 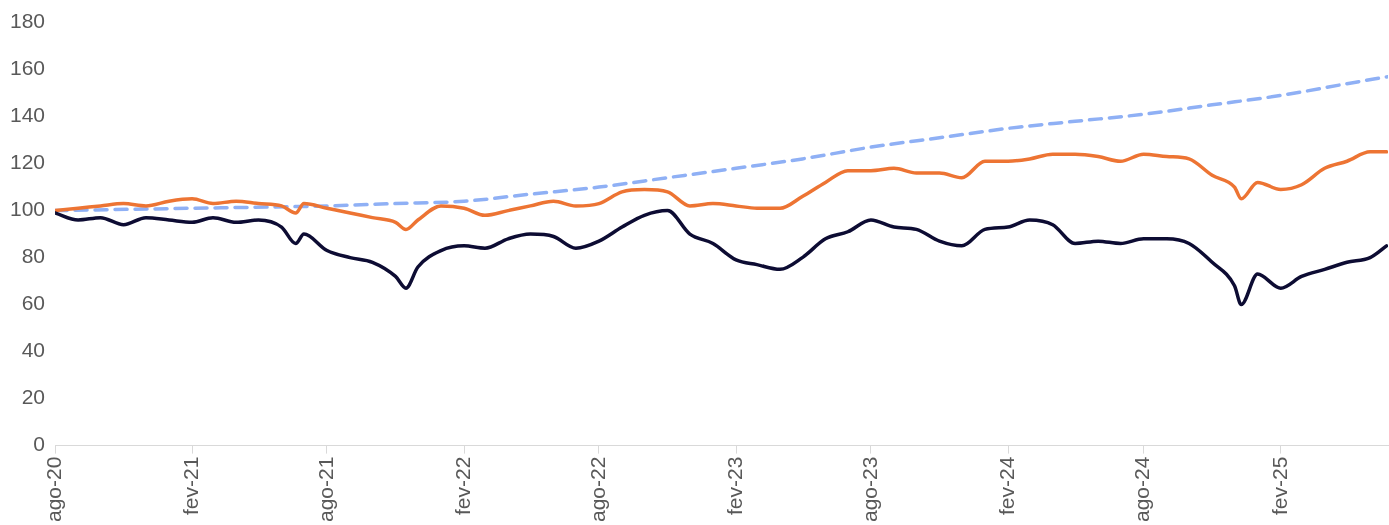 What do you see at coordinates (27, 162) in the screenshot?
I see `y-tick-label: 120` at bounding box center [27, 162].